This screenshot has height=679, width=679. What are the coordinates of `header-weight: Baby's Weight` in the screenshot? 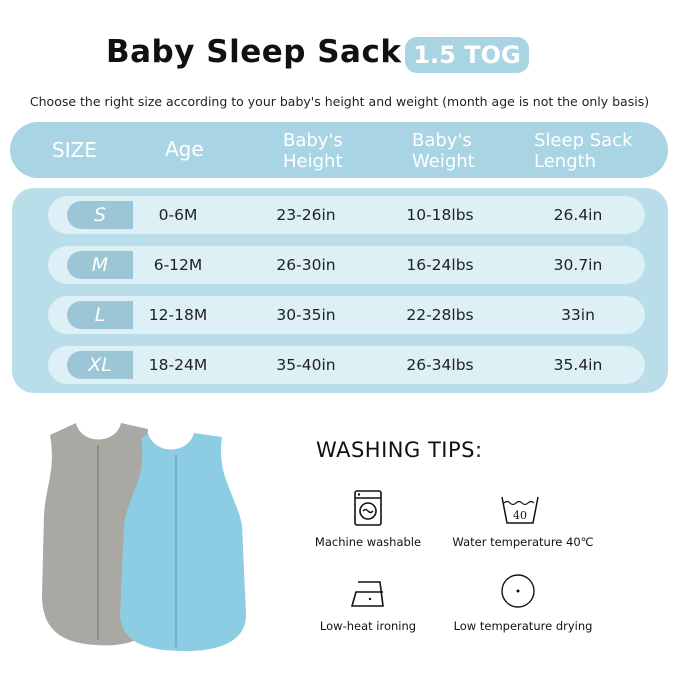 It's located at (443, 151).